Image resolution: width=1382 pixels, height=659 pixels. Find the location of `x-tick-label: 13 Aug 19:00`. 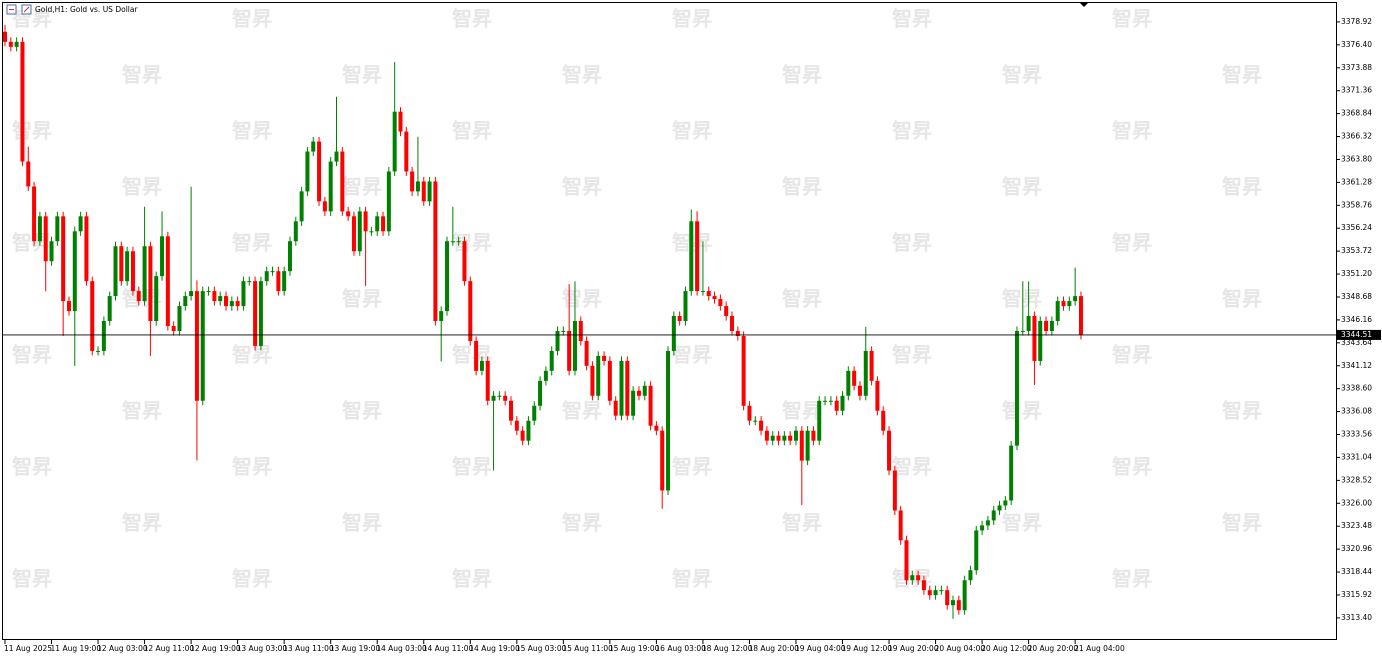

x-tick-label: 13 Aug 19:00 is located at coordinates (355, 648).